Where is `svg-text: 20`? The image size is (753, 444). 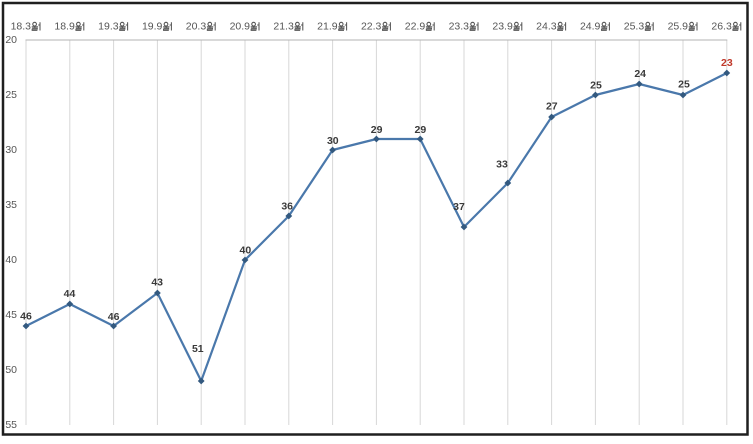
svg-text: 20 is located at coordinates (11, 40).